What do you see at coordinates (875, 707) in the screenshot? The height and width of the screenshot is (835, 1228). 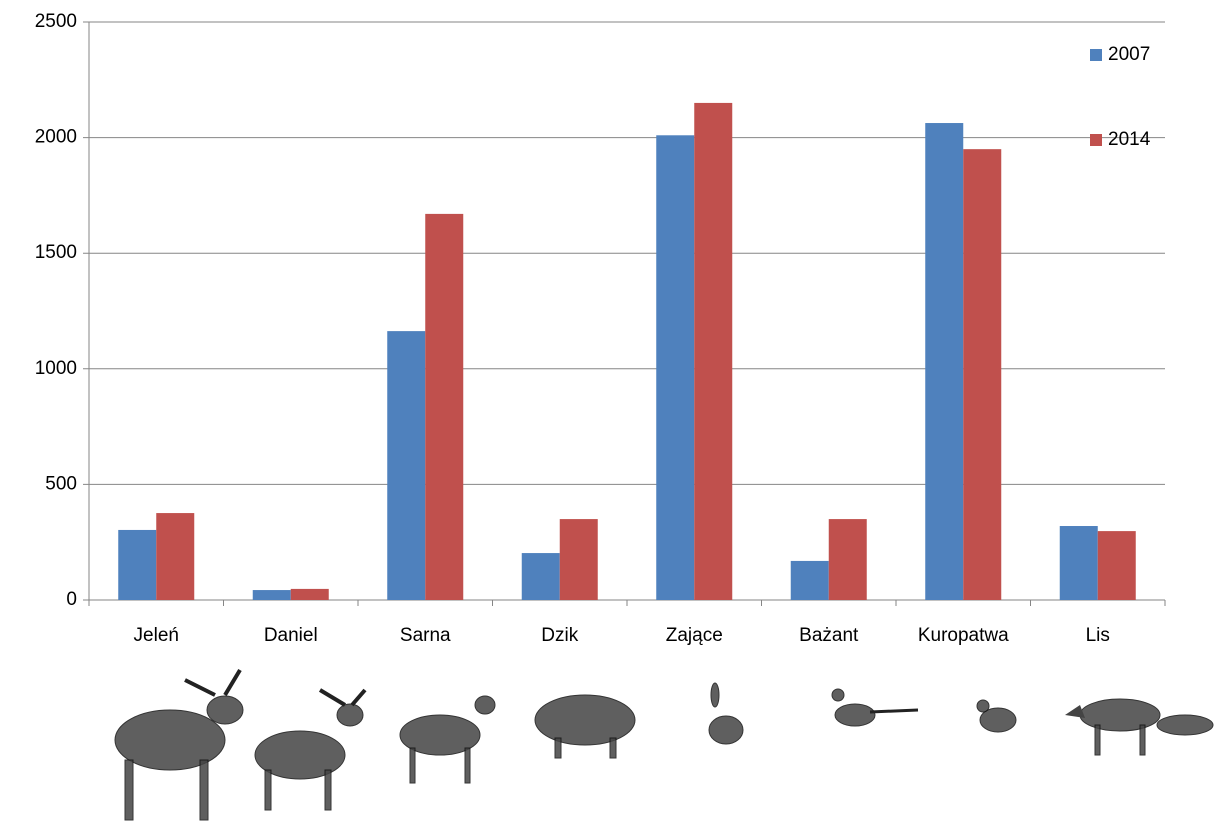 I see `pheasant` at bounding box center [875, 707].